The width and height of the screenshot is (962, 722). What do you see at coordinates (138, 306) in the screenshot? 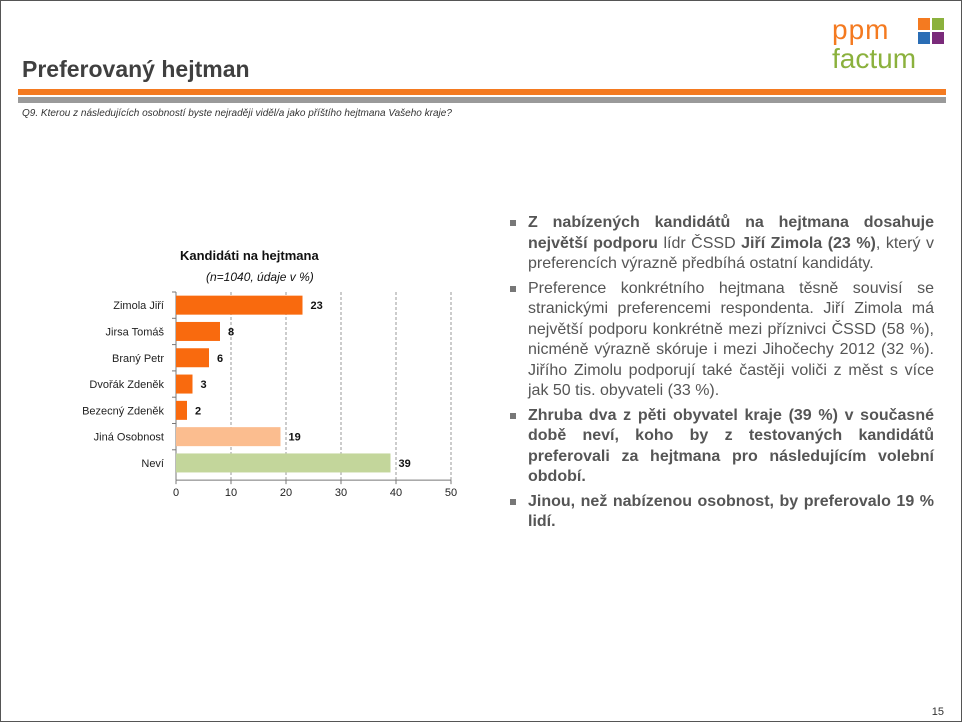
I see `category-label: Zimola Jiří` at bounding box center [138, 306].